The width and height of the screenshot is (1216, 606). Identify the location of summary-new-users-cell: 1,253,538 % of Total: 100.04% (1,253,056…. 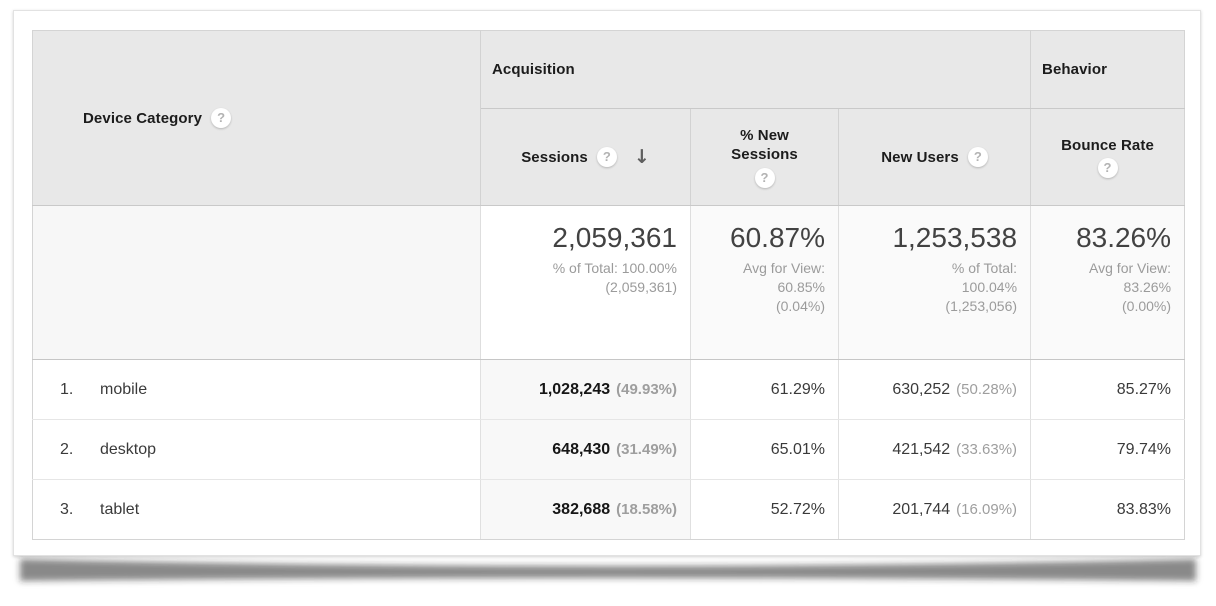
(934, 282).